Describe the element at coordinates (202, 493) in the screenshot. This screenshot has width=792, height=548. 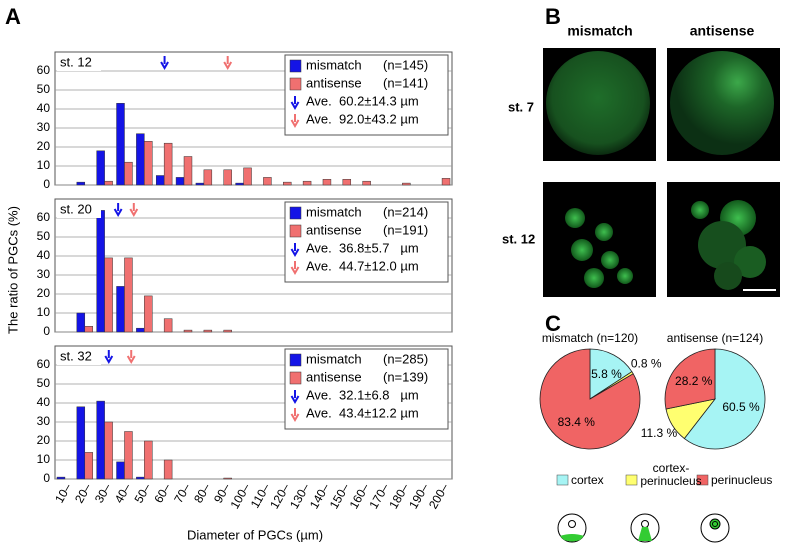
I see `x-tick-label: 80–` at that location.